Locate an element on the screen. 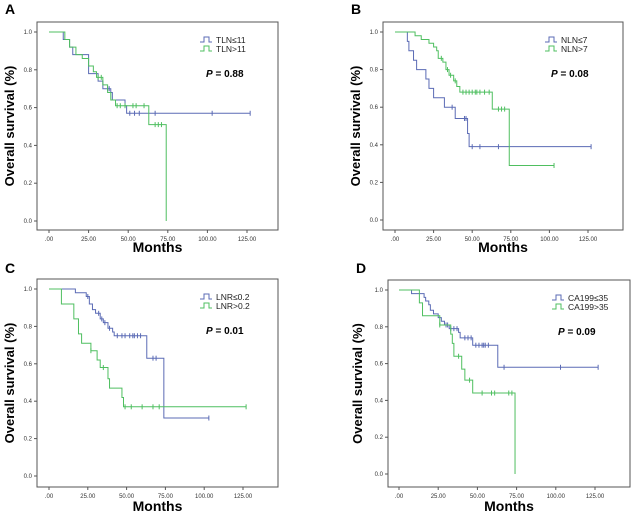 Image resolution: width=636 pixels, height=518 pixels. legend-entry: CA199≤35 is located at coordinates (588, 298).